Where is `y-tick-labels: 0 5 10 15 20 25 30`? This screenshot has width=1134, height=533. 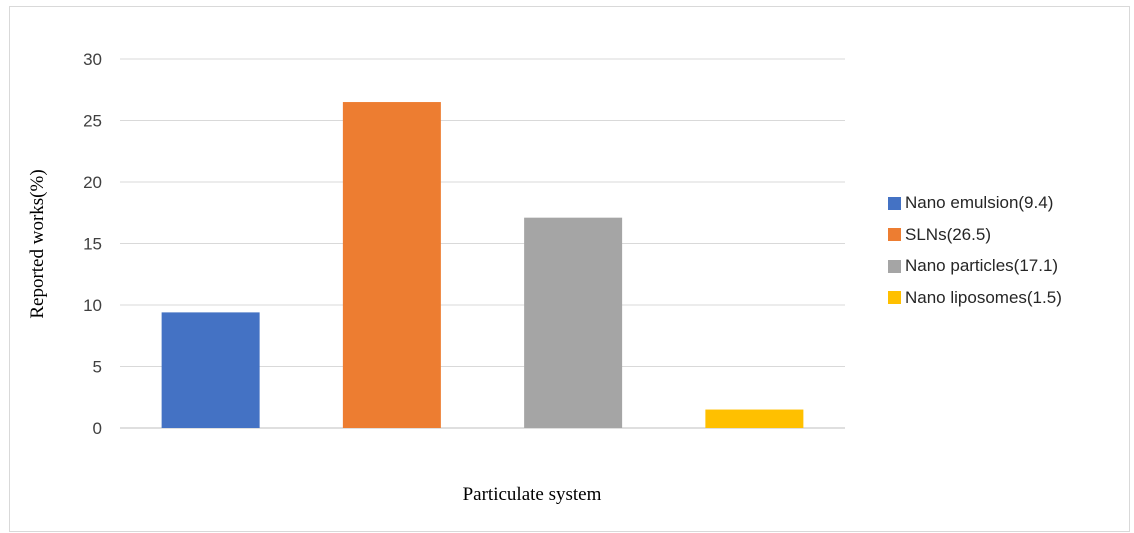
y-tick-labels: 0 5 10 15 20 25 30 is located at coordinates (92, 244).